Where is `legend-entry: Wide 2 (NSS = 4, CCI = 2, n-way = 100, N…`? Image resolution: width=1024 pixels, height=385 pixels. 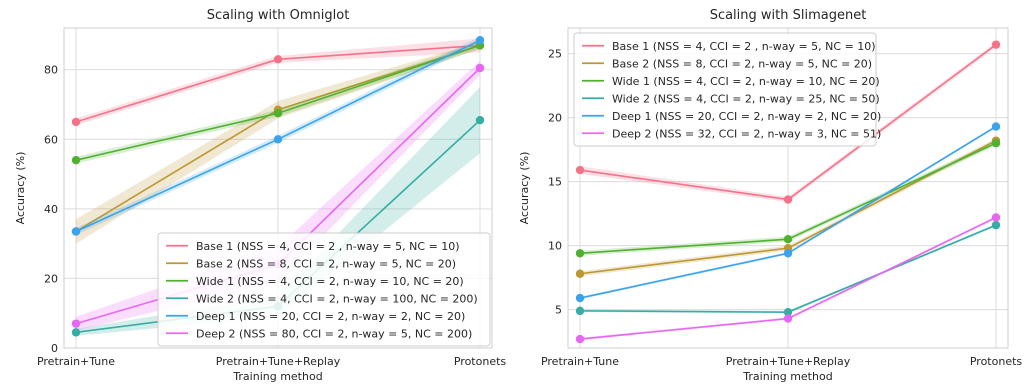
legend-entry: Wide 2 (NSS = 4, CCI = 2, n-way = 100, N… is located at coordinates (337, 298).